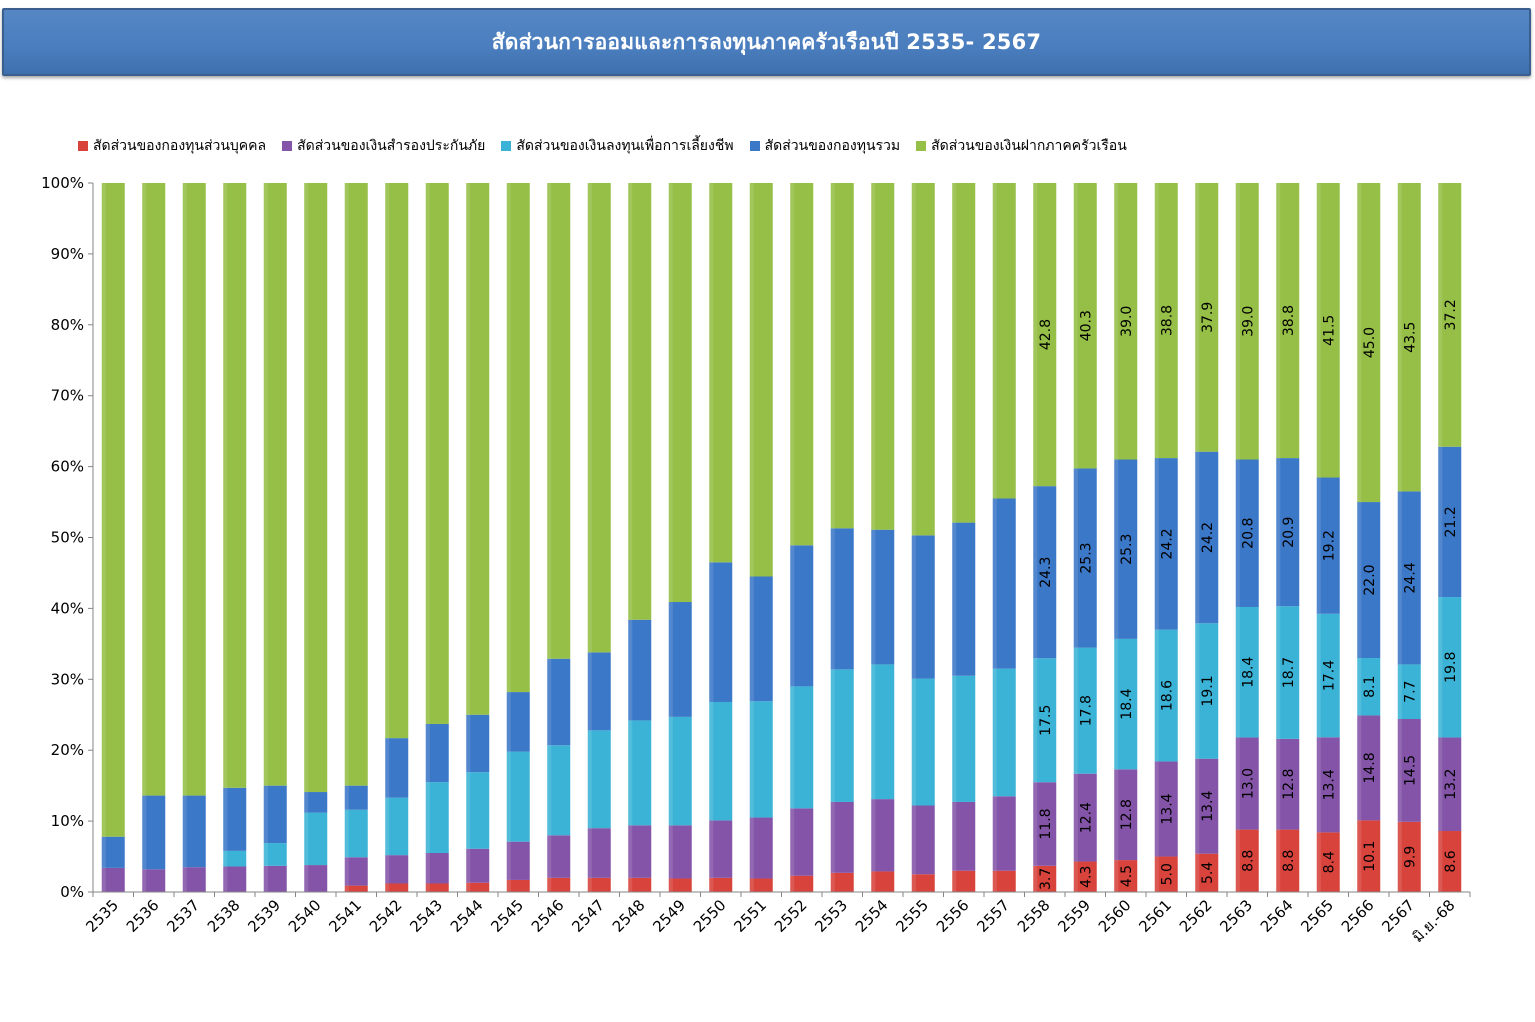  I want to click on y-tick-label: 0%, so click(72, 892).